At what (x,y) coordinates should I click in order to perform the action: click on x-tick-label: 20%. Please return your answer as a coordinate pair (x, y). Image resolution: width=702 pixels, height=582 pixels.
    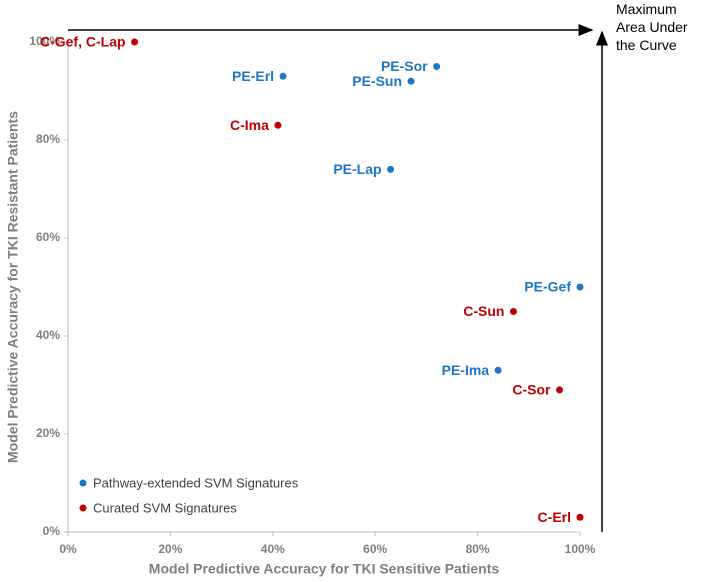
    Looking at the image, I should click on (170, 549).